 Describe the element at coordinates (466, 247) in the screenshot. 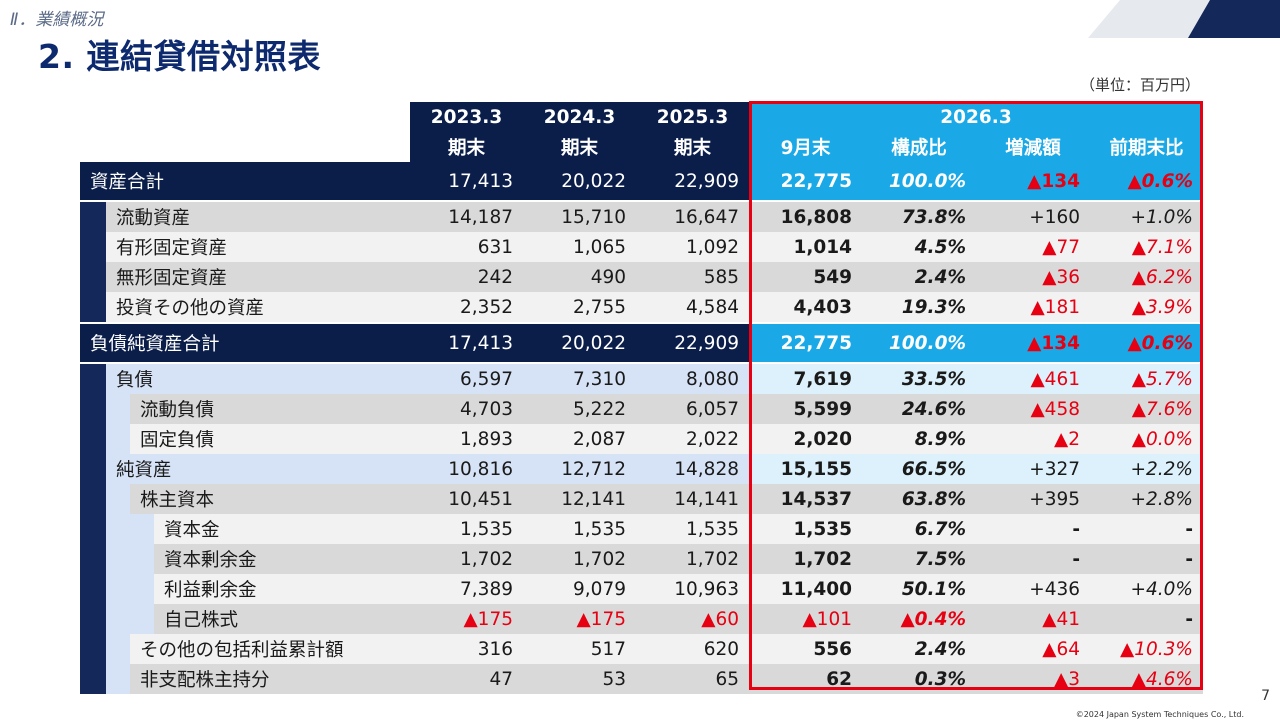

I see `cell-value: 631` at that location.